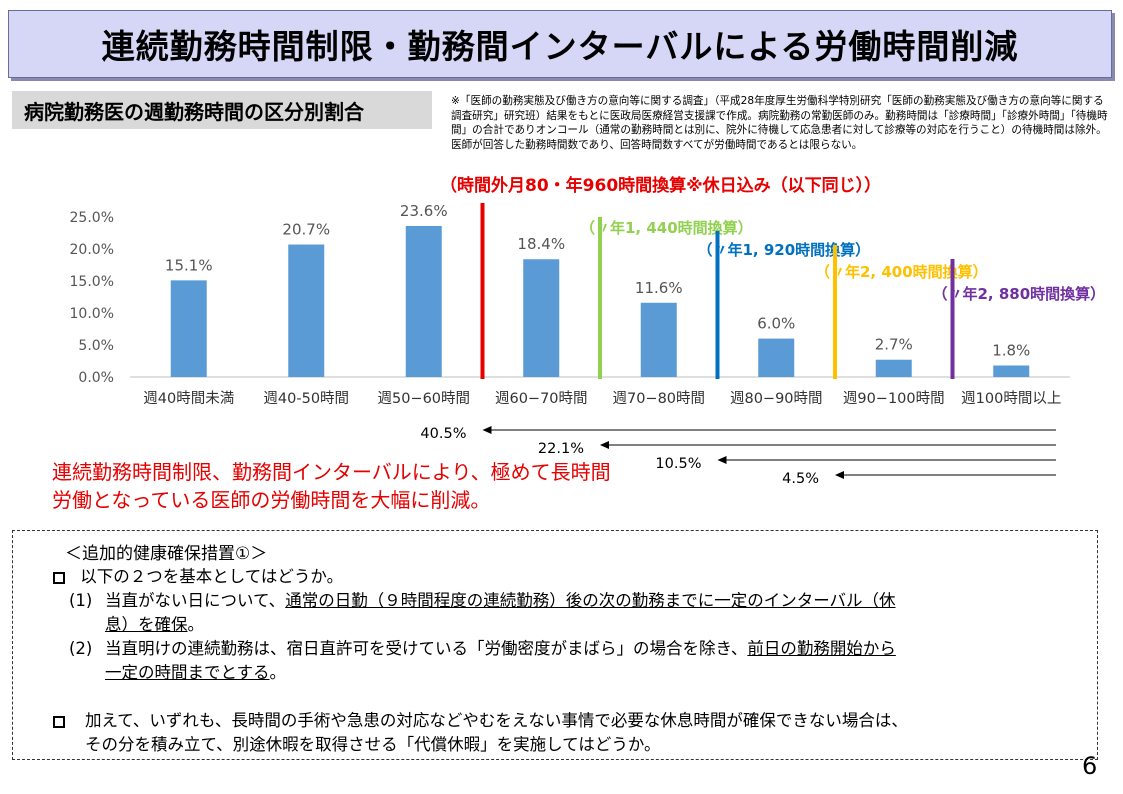 This screenshot has width=1123, height=794. Describe the element at coordinates (92, 314) in the screenshot. I see `y-tick-label: 10.0%` at that location.